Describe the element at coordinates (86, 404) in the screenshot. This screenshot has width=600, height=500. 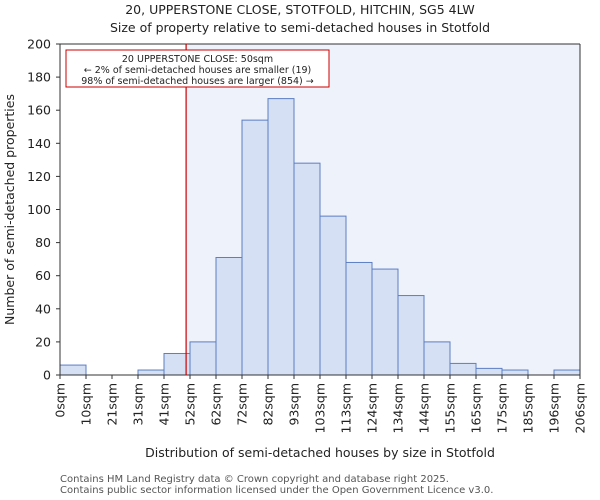
I see `x-tick-label: 10sqm` at that location.